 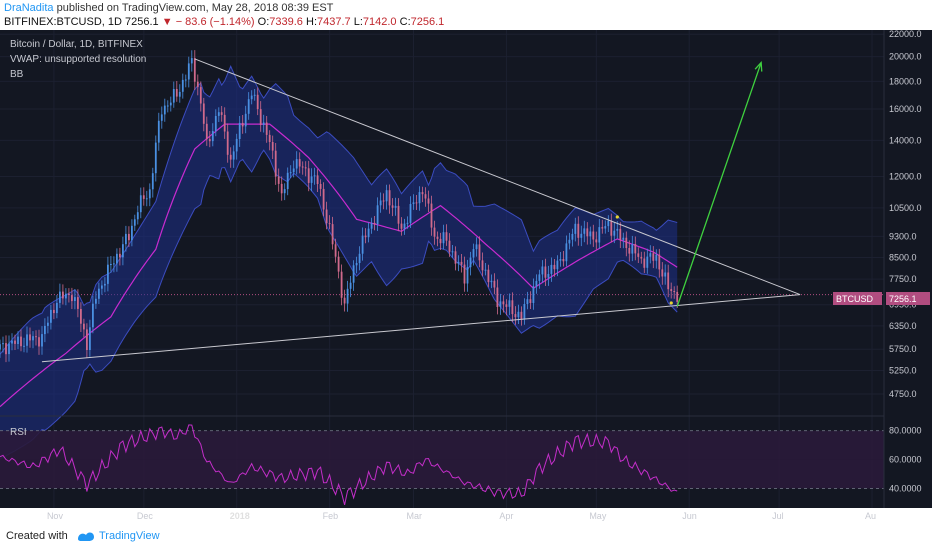 What do you see at coordinates (903, 326) in the screenshot?
I see `y-tick-label: 6350.0` at bounding box center [903, 326].